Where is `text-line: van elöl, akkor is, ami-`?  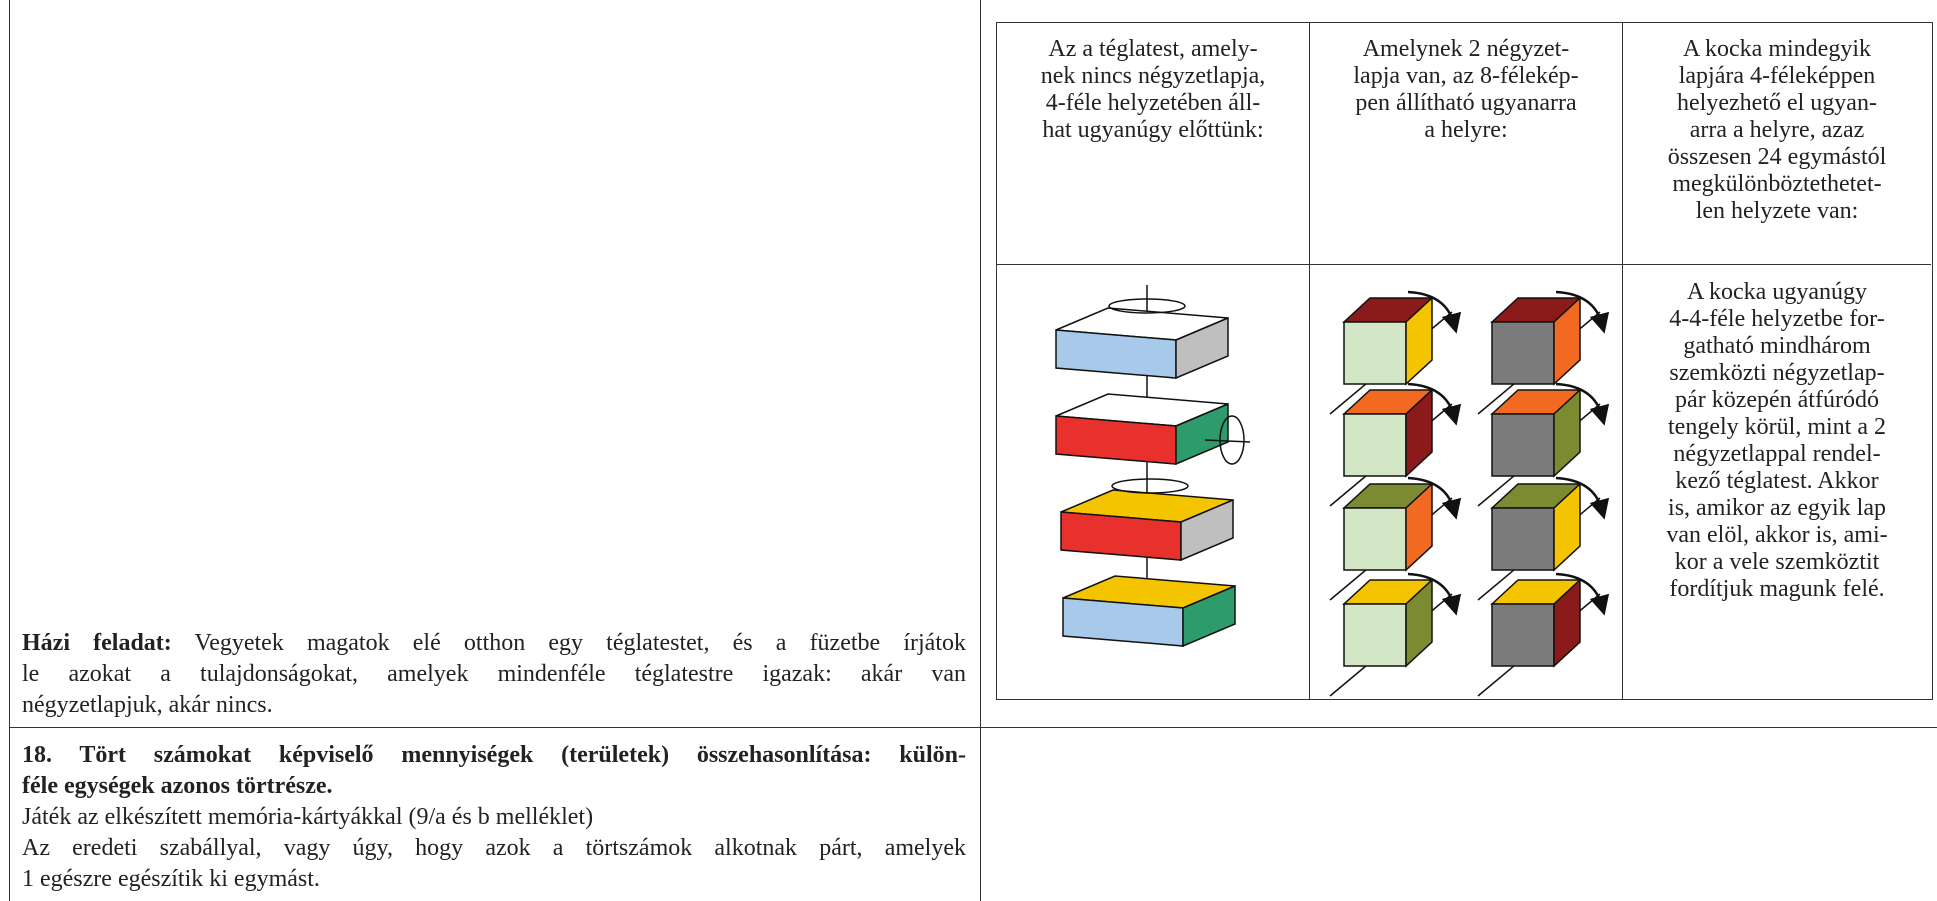 text-line: van elöl, akkor is, ami- is located at coordinates (1777, 535).